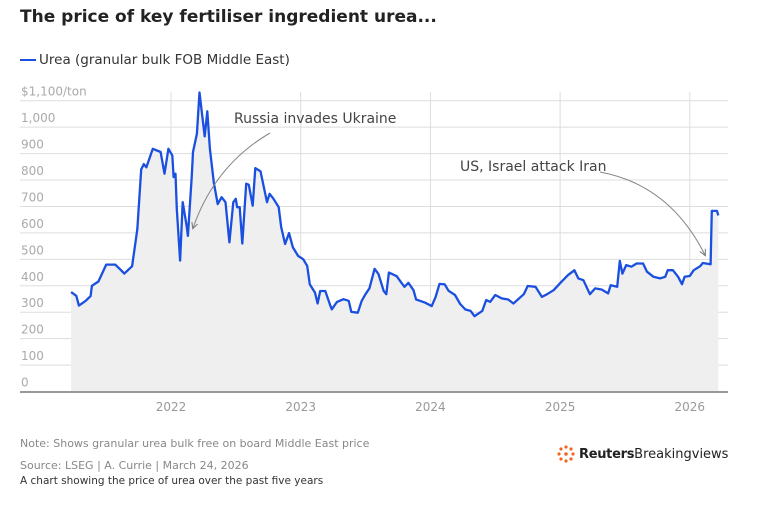 This screenshot has width=783, height=505. I want to click on reuters-dots-icon, so click(566, 454).